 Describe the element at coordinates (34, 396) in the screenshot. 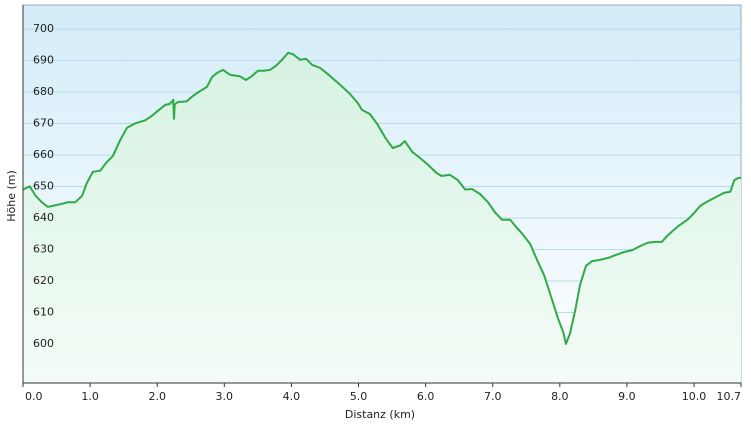

I see `x-tick-label: 0.0` at that location.